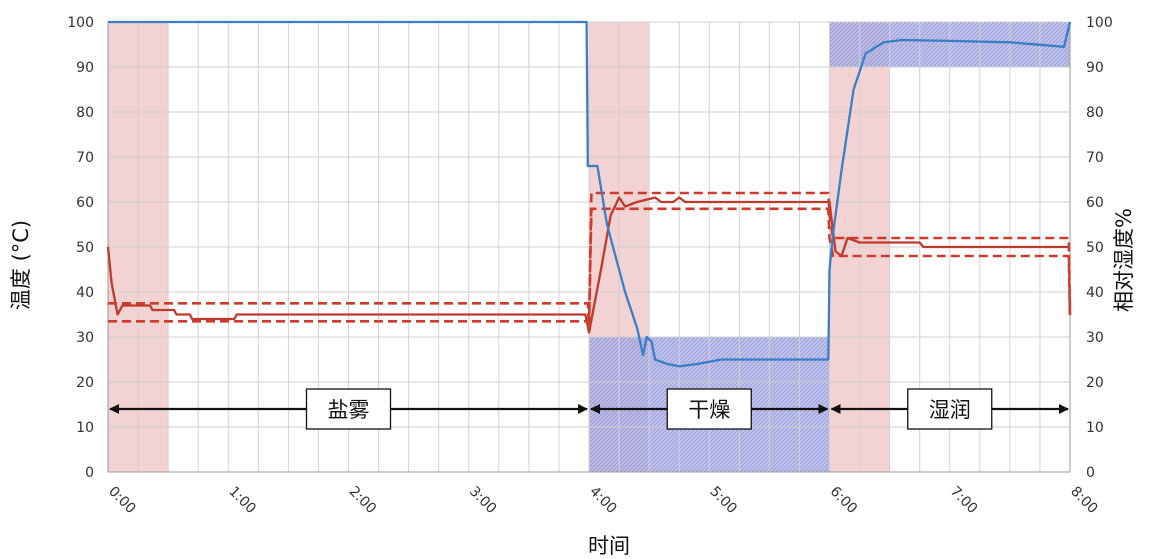 The height and width of the screenshot is (559, 1152). Describe the element at coordinates (964, 501) in the screenshot. I see `x-tick-label: 7:00` at that location.